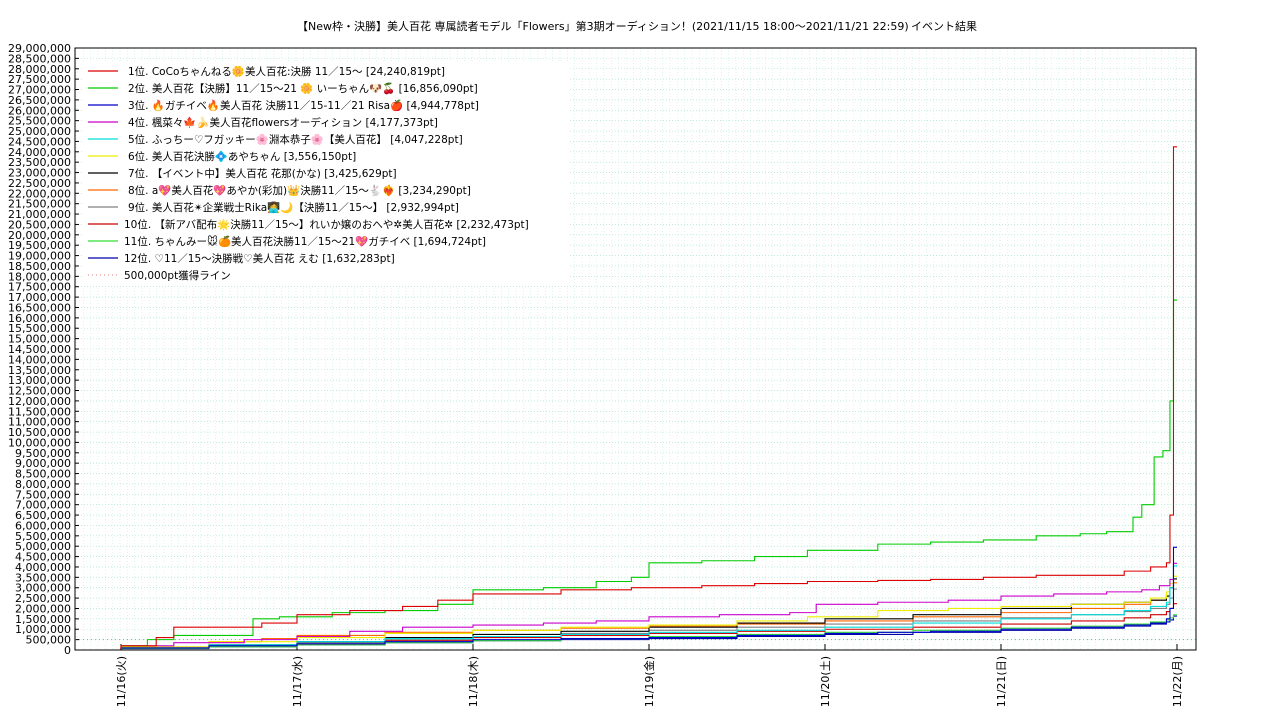 Image resolution: width=1280 pixels, height=720 pixels. Describe the element at coordinates (39, 370) in the screenshot. I see `y-tick-label: 13,500,000` at that location.